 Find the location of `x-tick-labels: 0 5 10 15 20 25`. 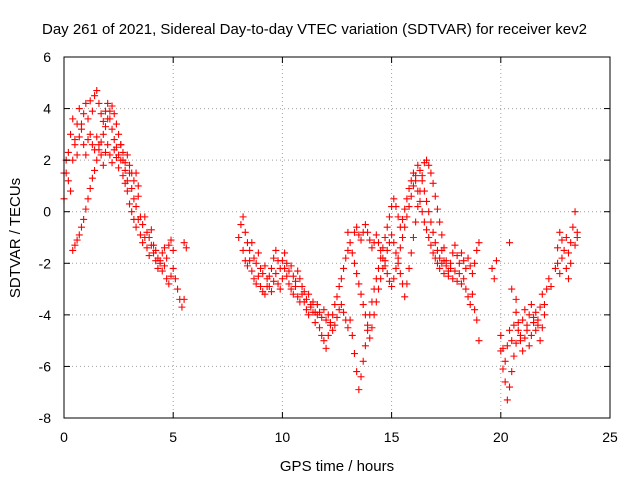

x-tick-labels: 0 5 10 15 20 25 is located at coordinates (339, 437).